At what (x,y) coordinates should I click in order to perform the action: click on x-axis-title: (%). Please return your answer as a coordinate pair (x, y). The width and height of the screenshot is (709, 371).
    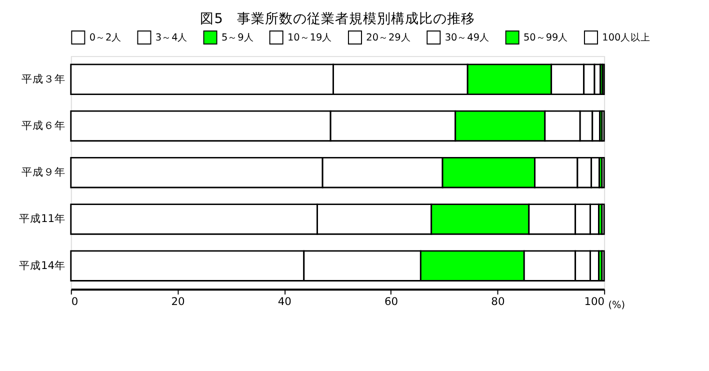
    Looking at the image, I should click on (616, 306).